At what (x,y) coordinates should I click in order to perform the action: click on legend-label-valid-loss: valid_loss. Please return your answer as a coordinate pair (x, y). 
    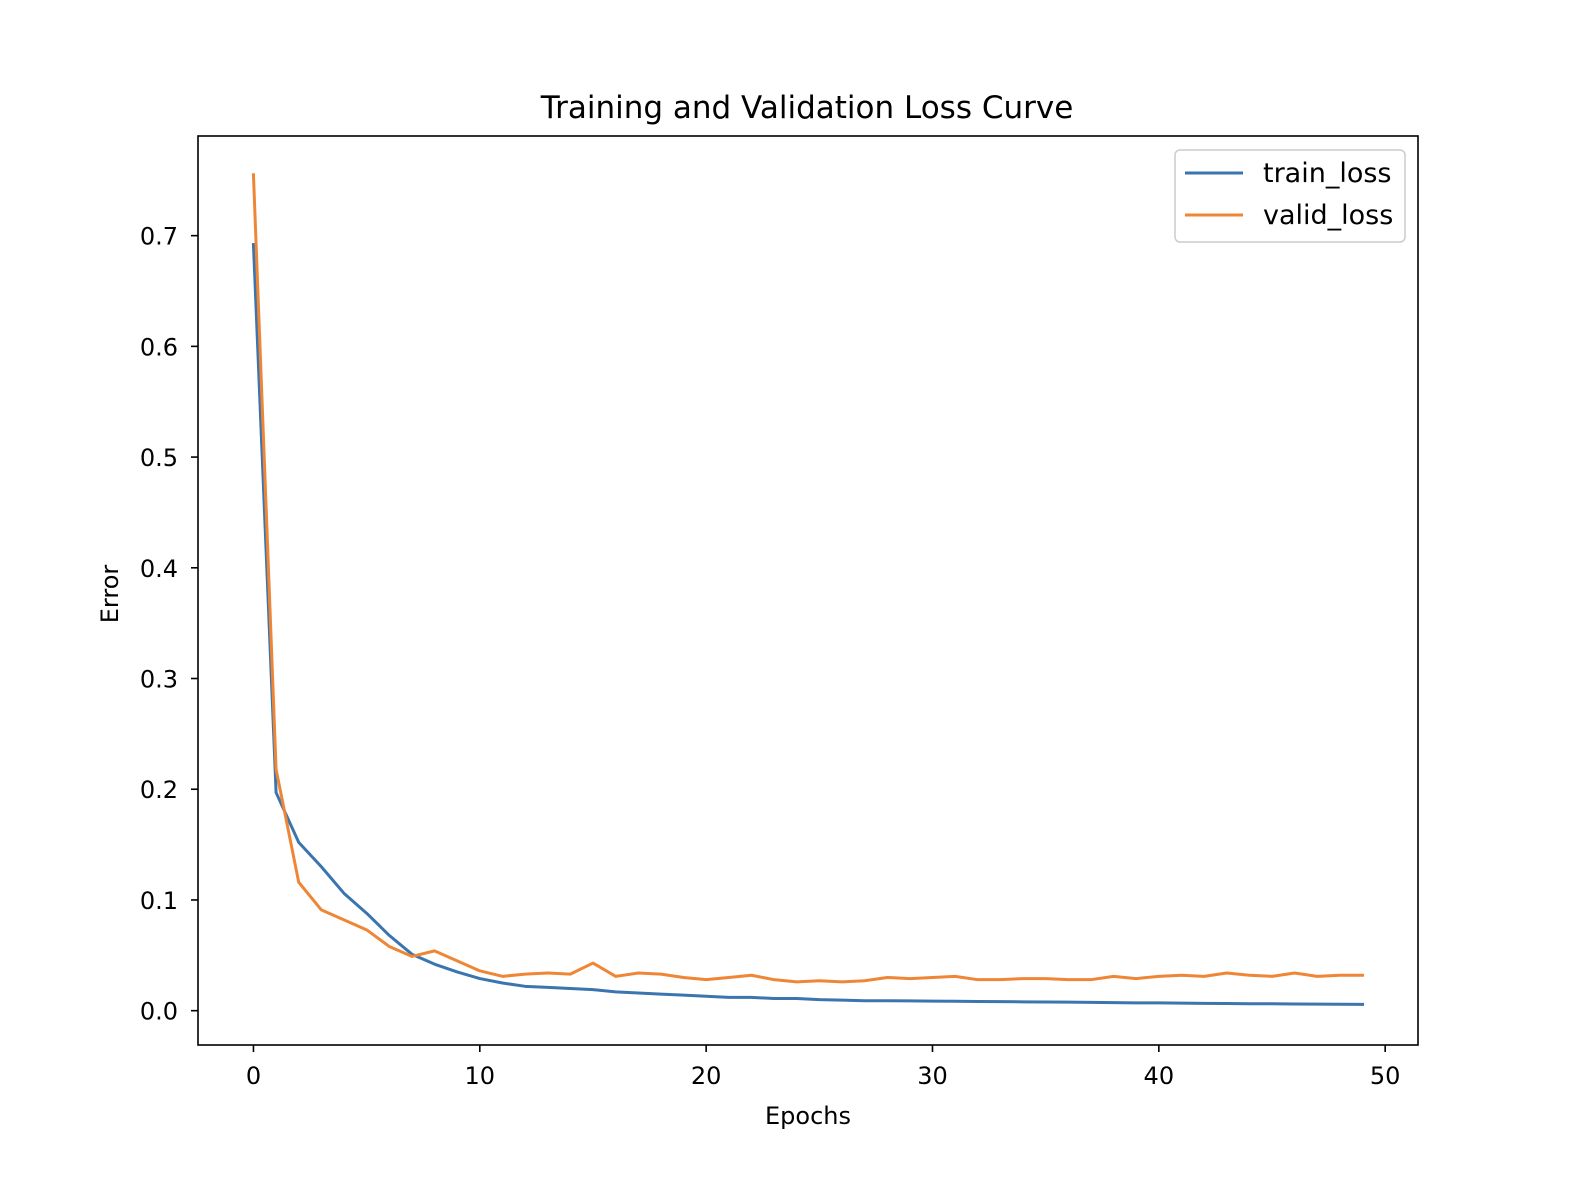
    Looking at the image, I should click on (1328, 215).